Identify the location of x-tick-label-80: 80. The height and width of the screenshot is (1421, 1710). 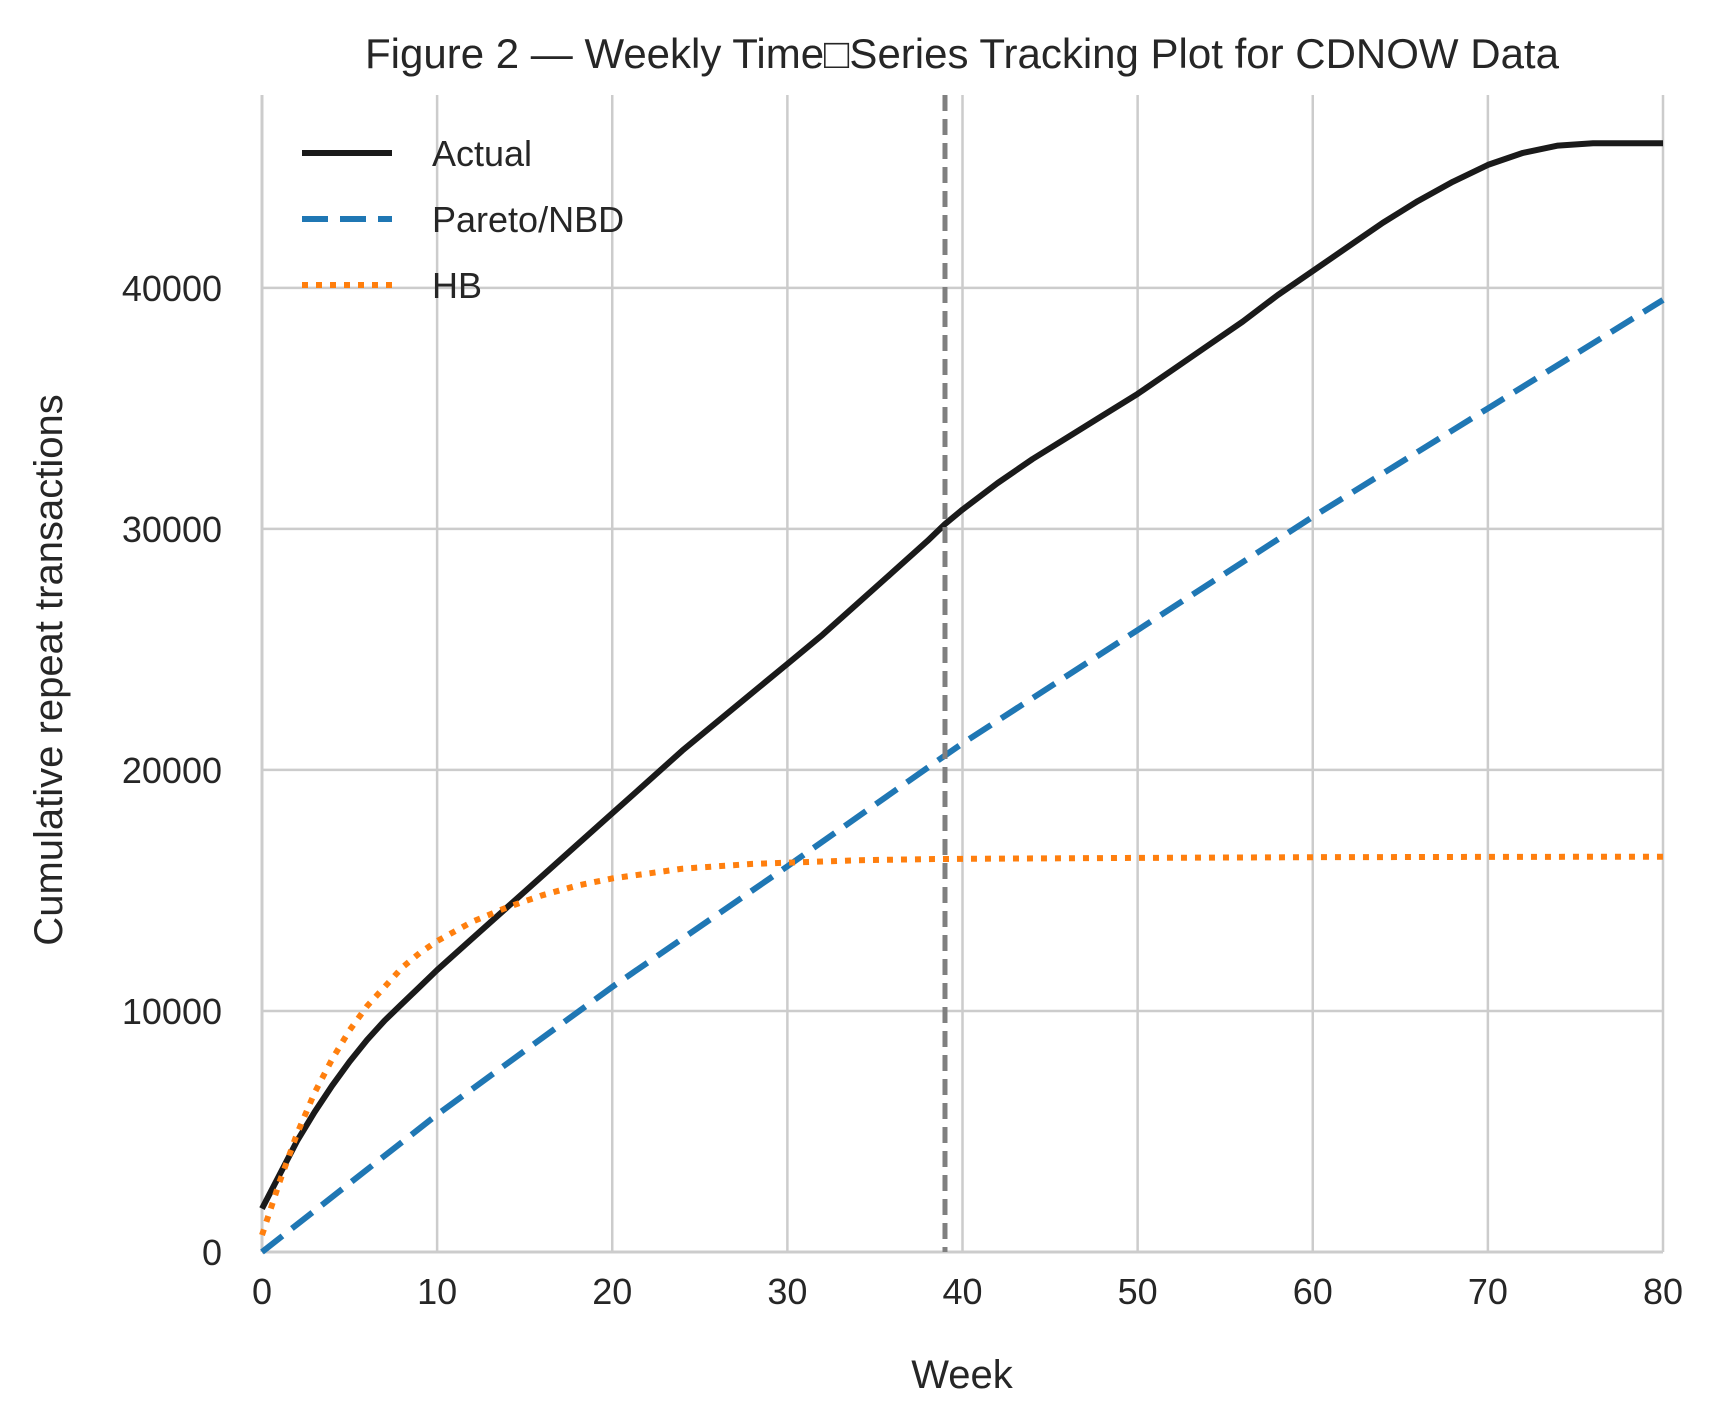
(1663, 1291).